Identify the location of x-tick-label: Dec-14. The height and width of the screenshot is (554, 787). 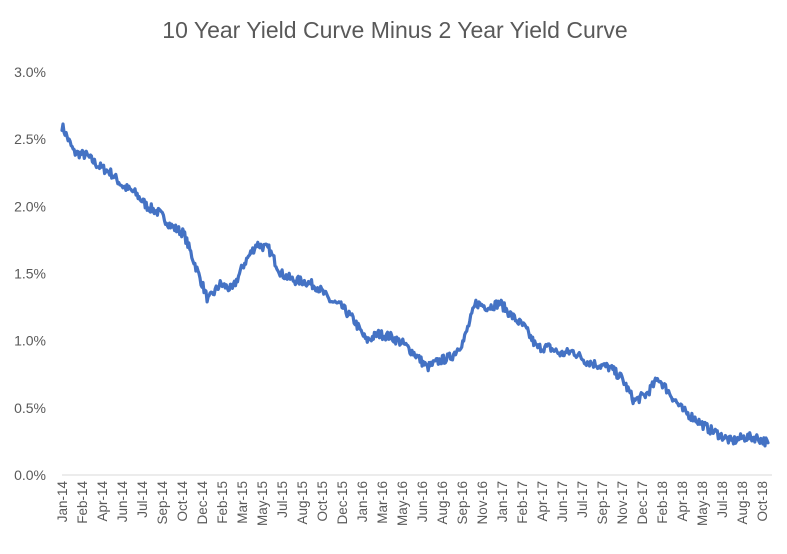
(202, 503).